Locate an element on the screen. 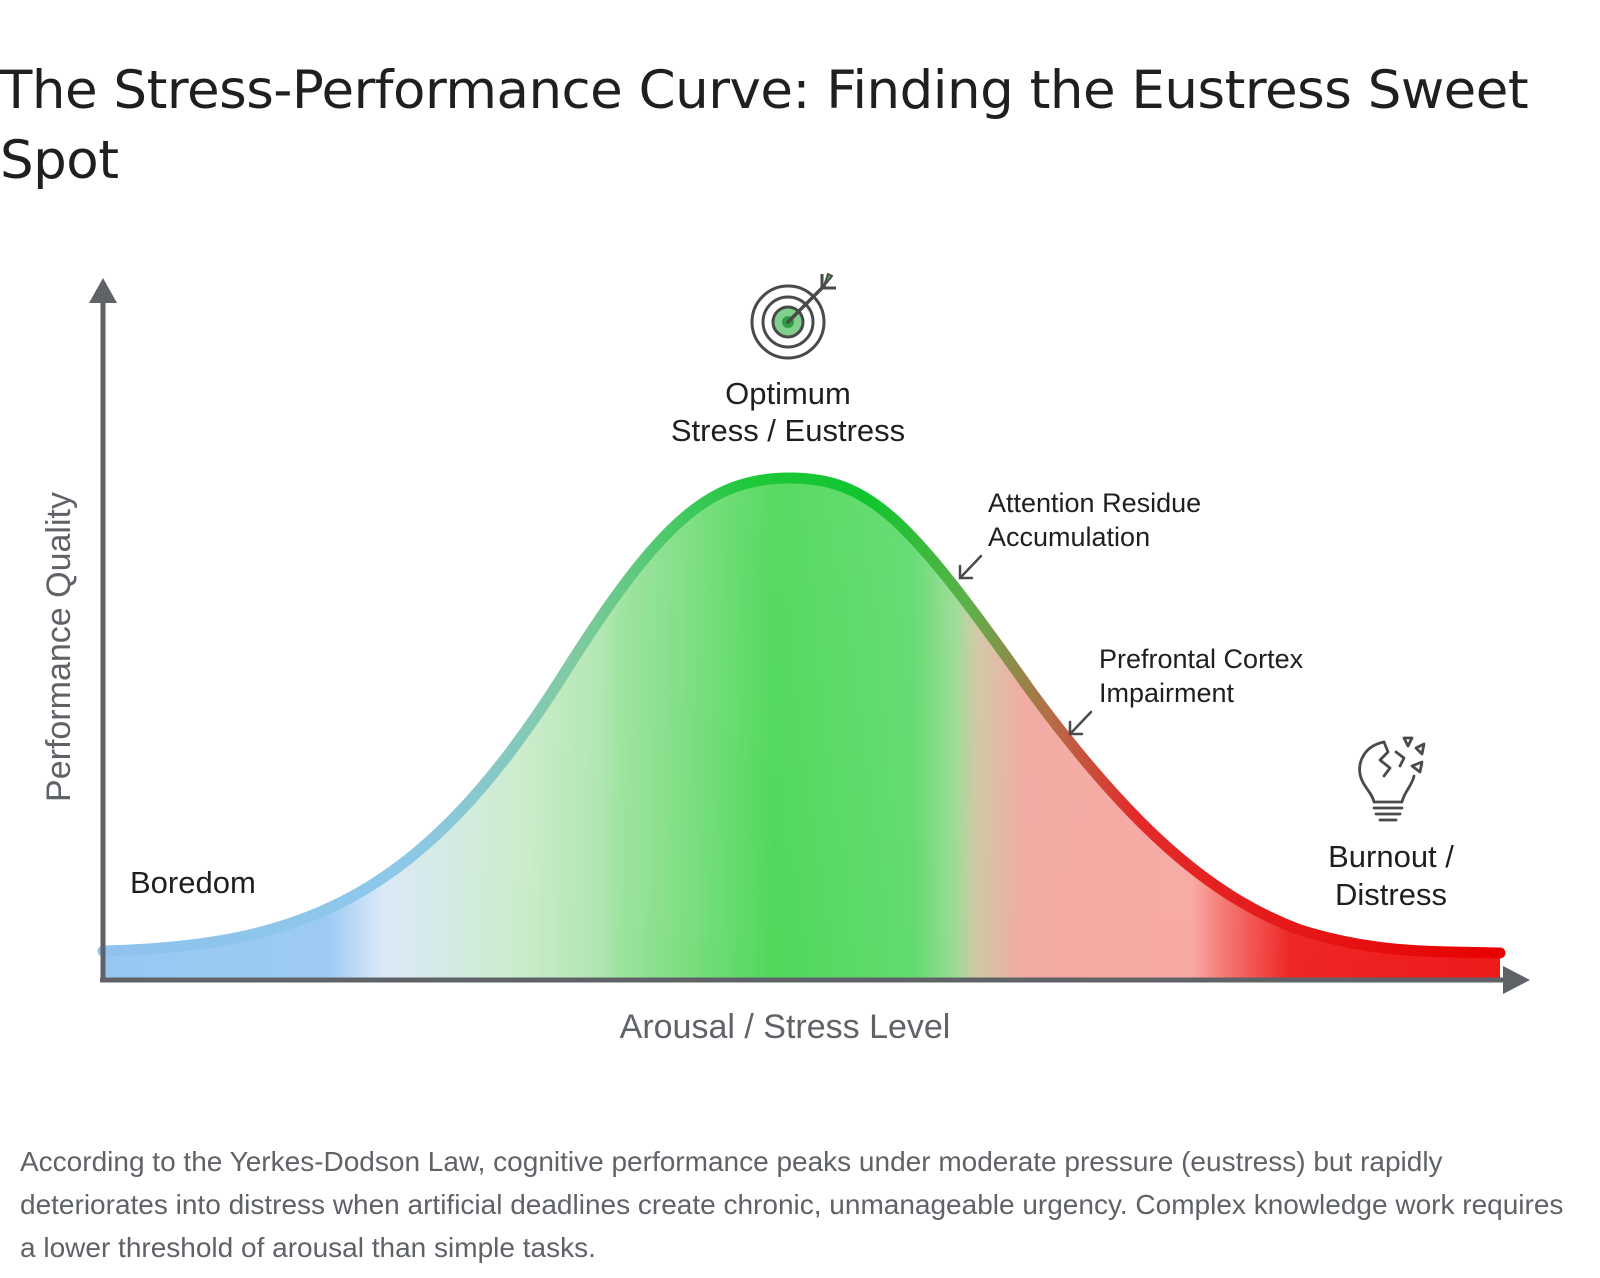 The height and width of the screenshot is (1278, 1600). optimum-label-line2: Stress / Eustress is located at coordinates (788, 430).